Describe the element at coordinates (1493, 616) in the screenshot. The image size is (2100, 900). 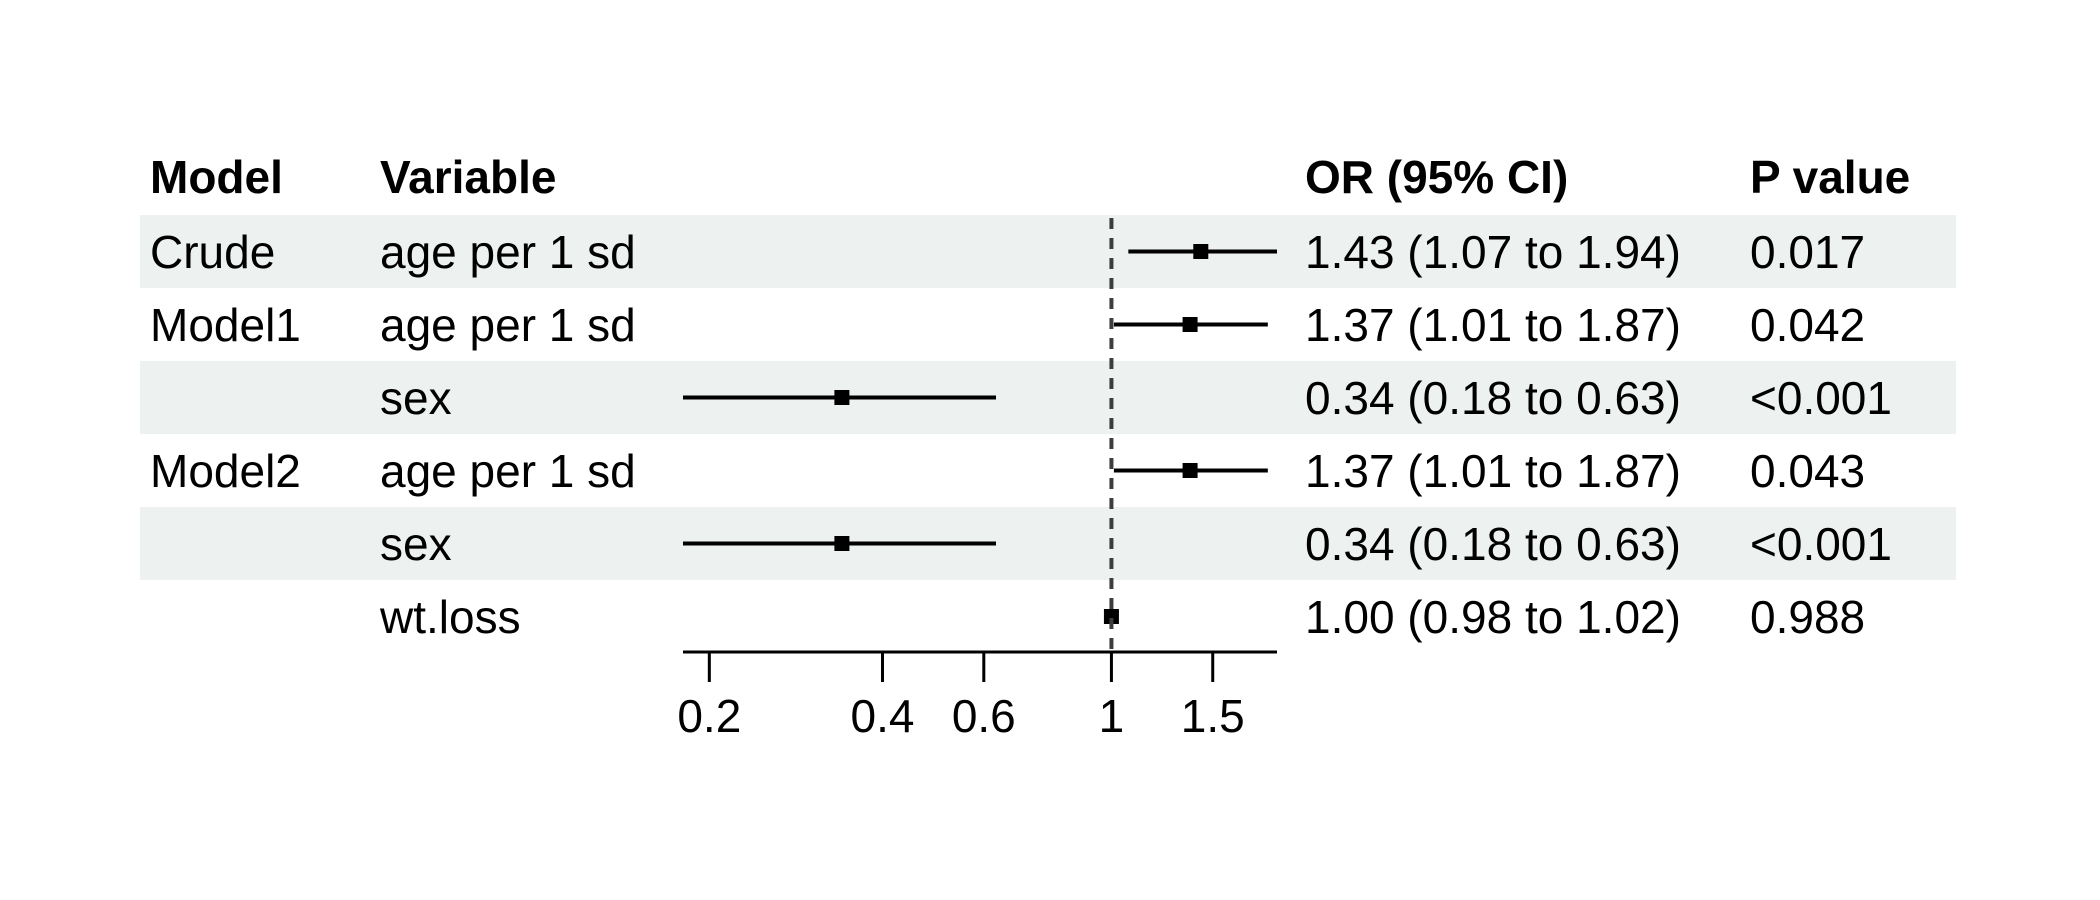
I see `cell-or-ci: 1.00 (0.98 to 1.02)` at that location.